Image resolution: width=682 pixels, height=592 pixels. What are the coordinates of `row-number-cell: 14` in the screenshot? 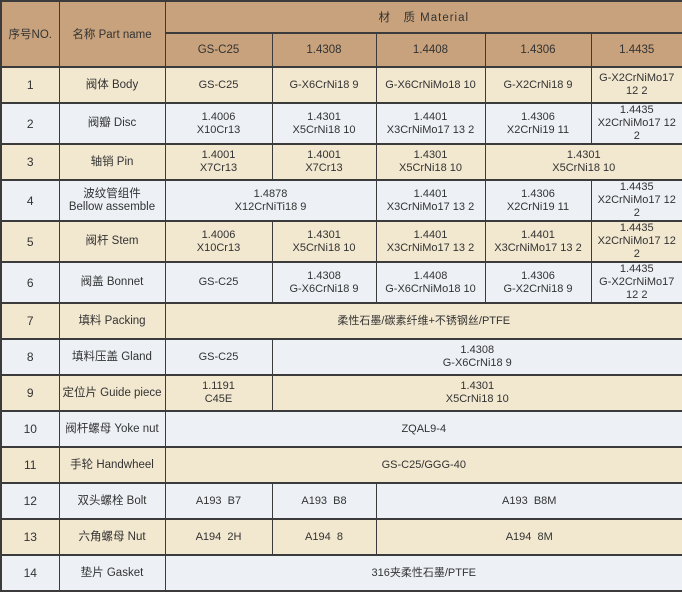 It's located at (30, 573).